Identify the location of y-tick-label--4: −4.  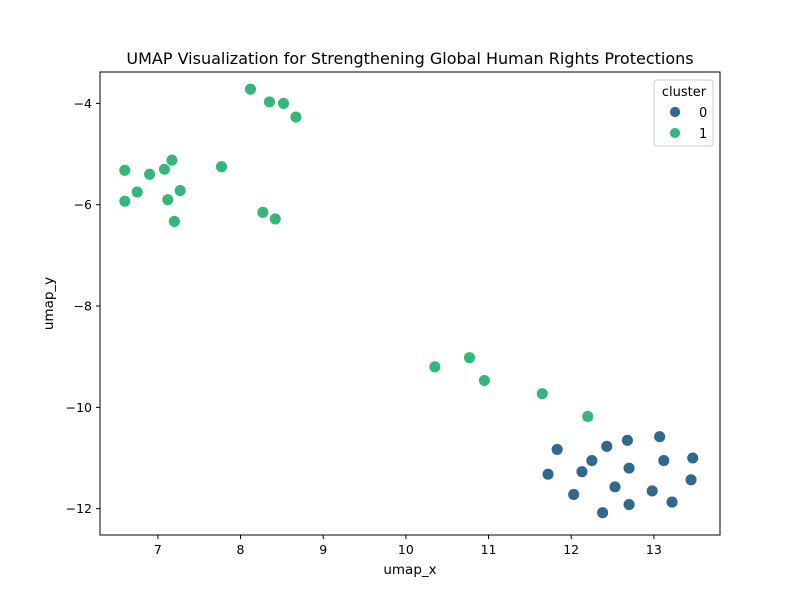
(83, 103).